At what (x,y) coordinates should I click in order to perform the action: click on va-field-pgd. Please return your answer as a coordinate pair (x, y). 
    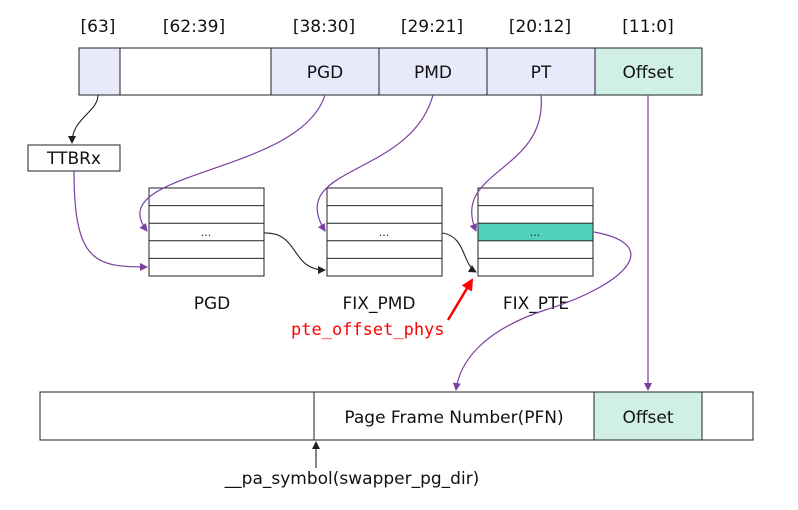
    Looking at the image, I should click on (325, 71).